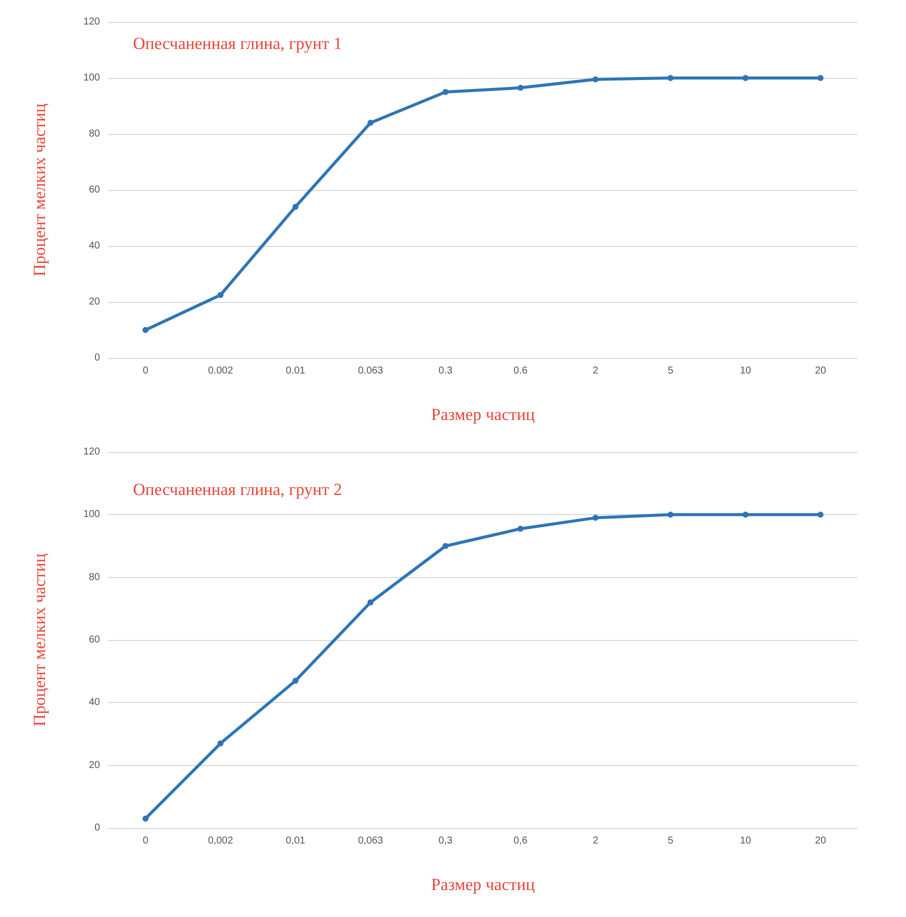 The height and width of the screenshot is (917, 906). I want to click on x-tick-label: 0.6, so click(521, 371).